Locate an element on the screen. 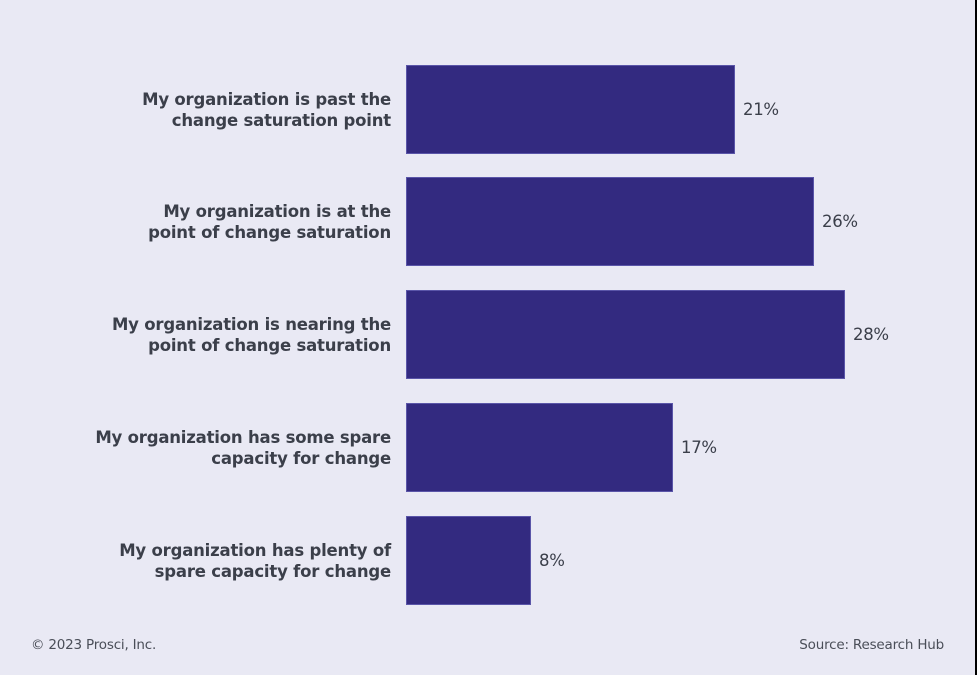 This screenshot has height=675, width=977. category-label-line: change saturation point is located at coordinates (281, 120).